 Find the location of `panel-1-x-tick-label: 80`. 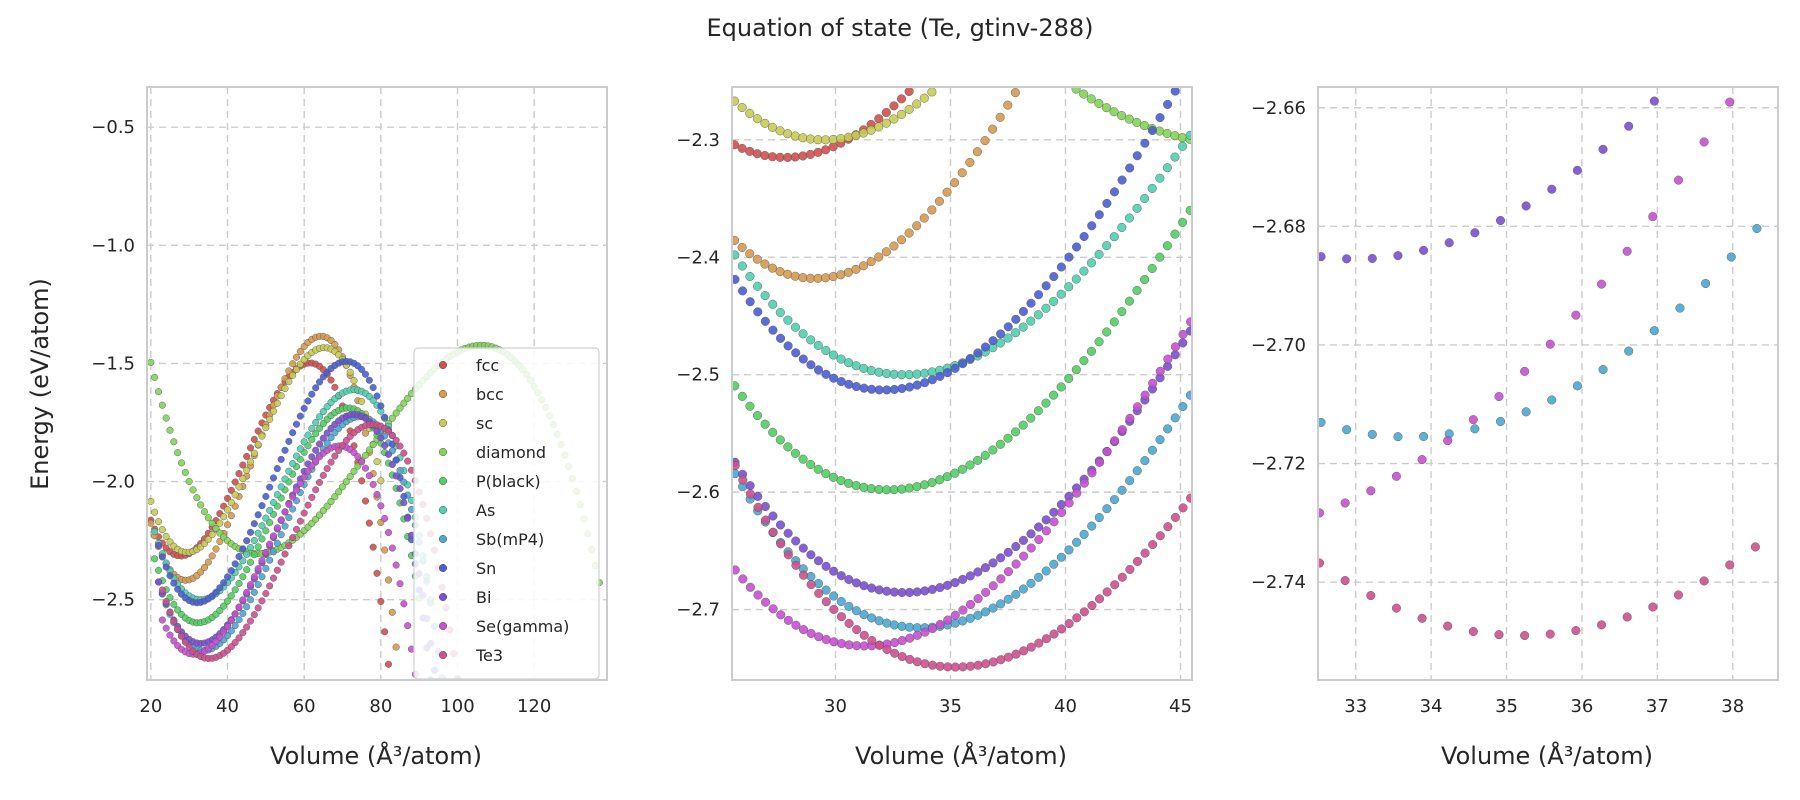

panel-1-x-tick-label: 80 is located at coordinates (380, 706).